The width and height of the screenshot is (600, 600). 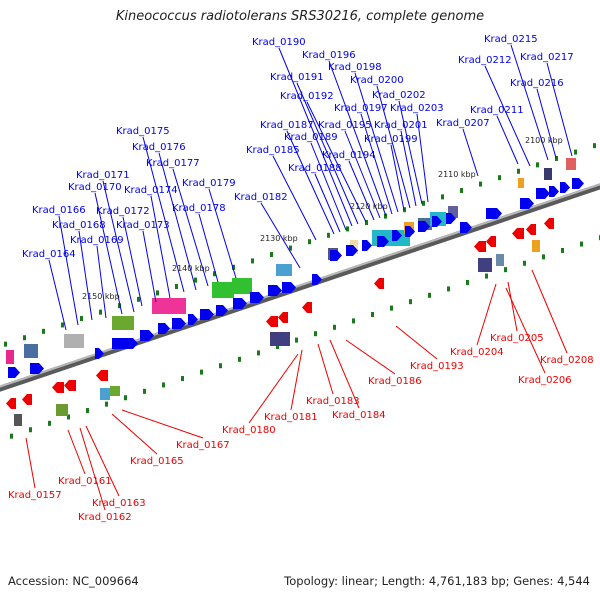 What do you see at coordinates (391, 139) in the screenshot?
I see `plus-gene-label: Krad_0199` at bounding box center [391, 139].